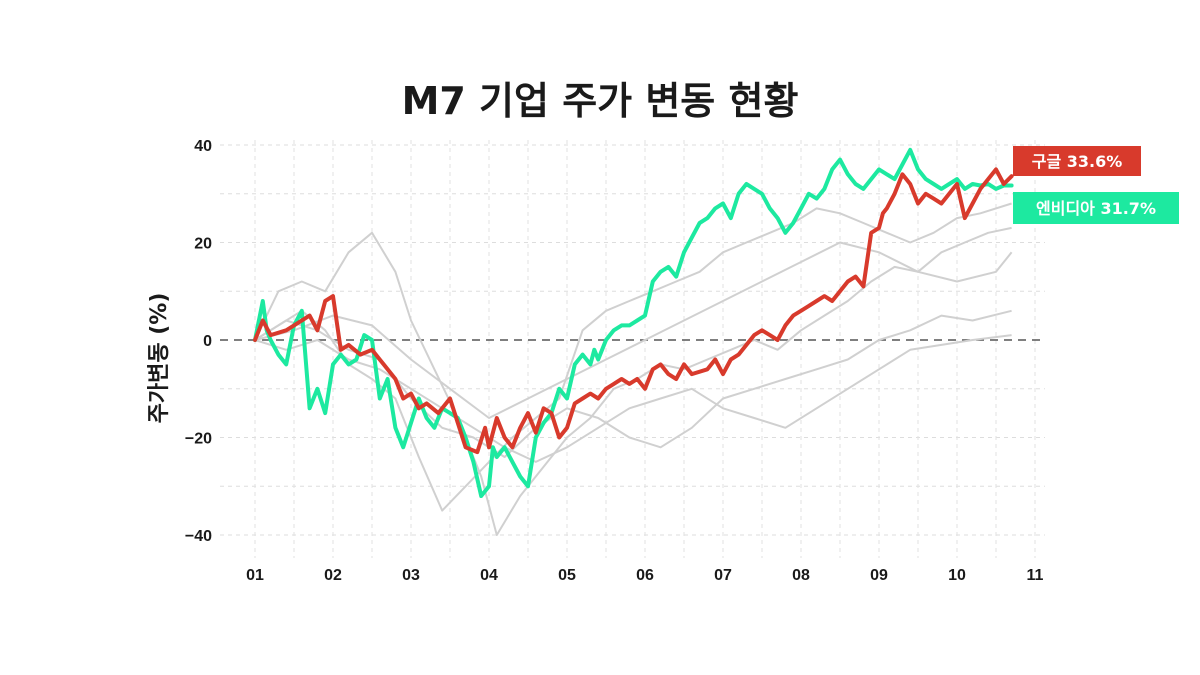 The height and width of the screenshot is (675, 1200). Describe the element at coordinates (1096, 185) in the screenshot. I see `callouts: 구글 33.6% 엔비디아 31.7%` at that location.